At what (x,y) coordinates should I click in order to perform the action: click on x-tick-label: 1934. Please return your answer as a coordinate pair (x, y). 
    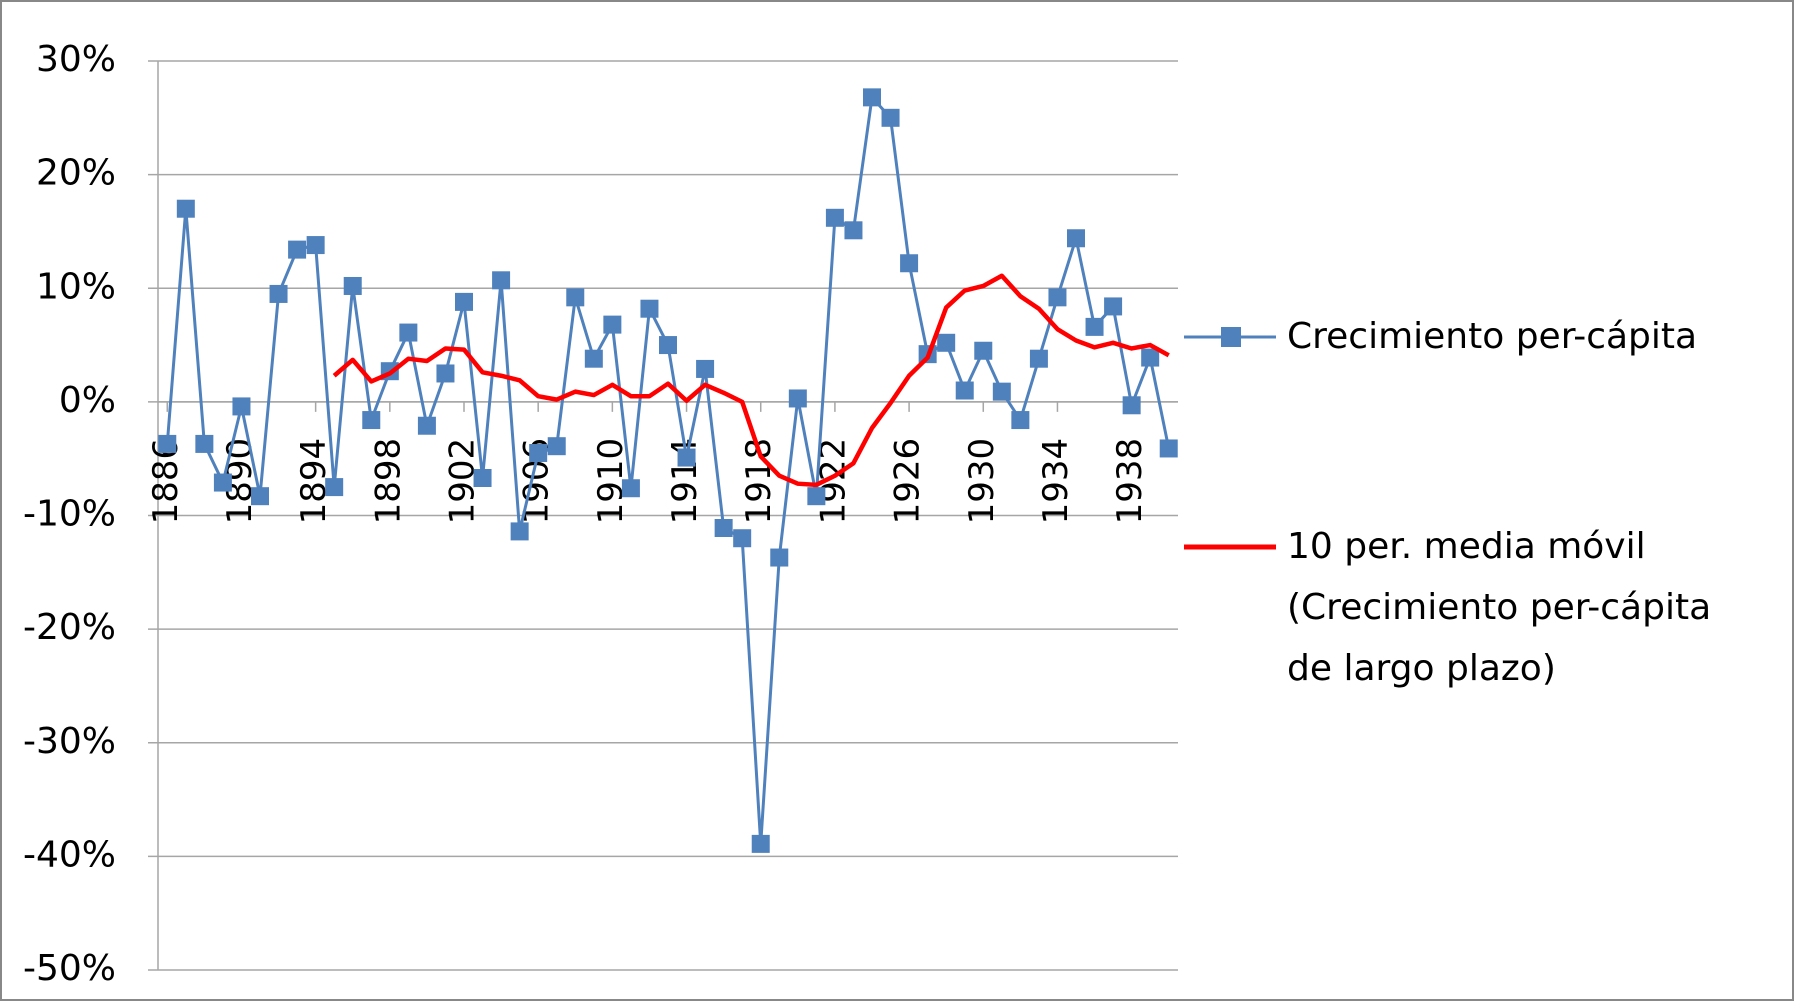
    Looking at the image, I should click on (1056, 481).